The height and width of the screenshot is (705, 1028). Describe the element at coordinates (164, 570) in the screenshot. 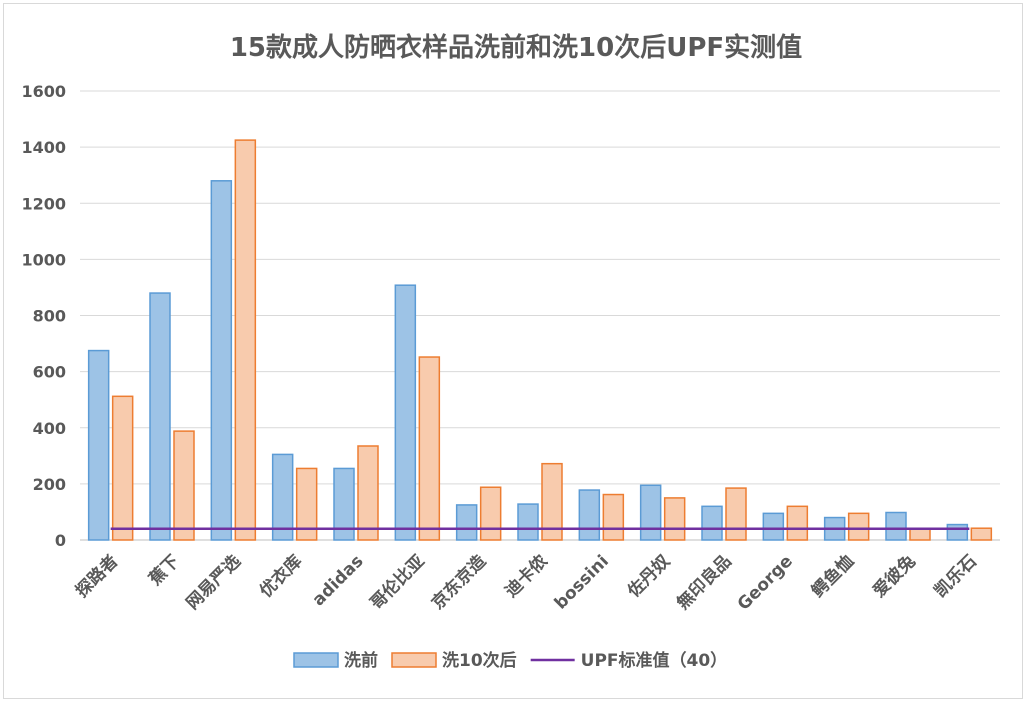

I see `x-category-label: 蕉下` at that location.